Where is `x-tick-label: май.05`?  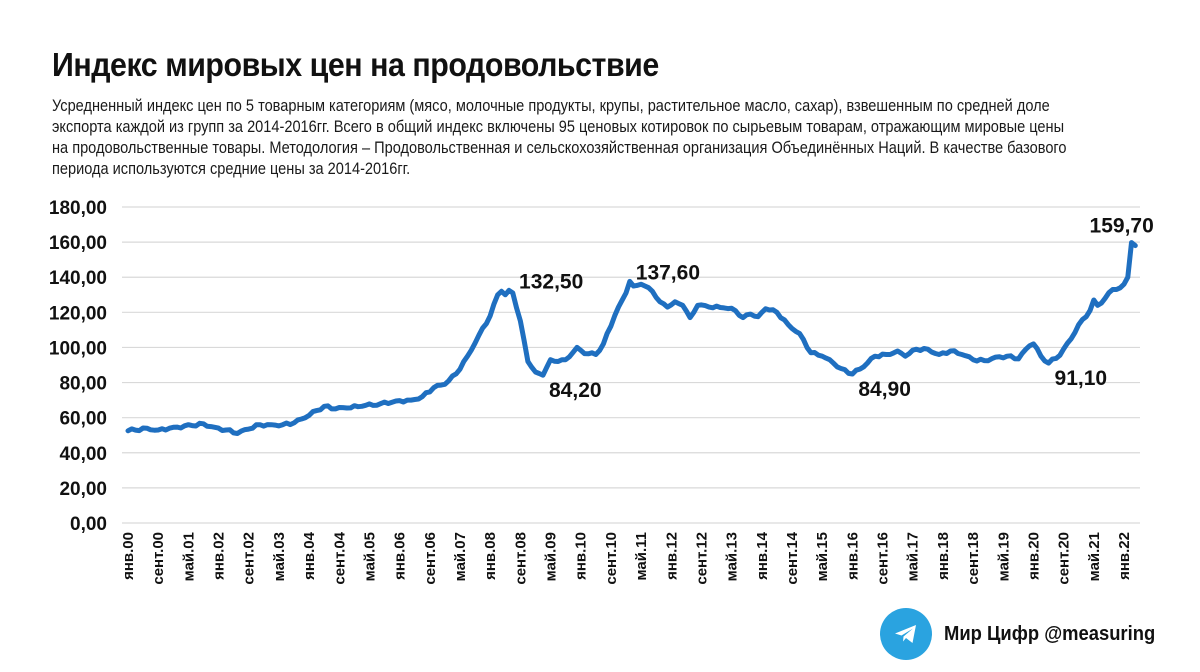
x-tick-label: май.05 is located at coordinates (369, 556).